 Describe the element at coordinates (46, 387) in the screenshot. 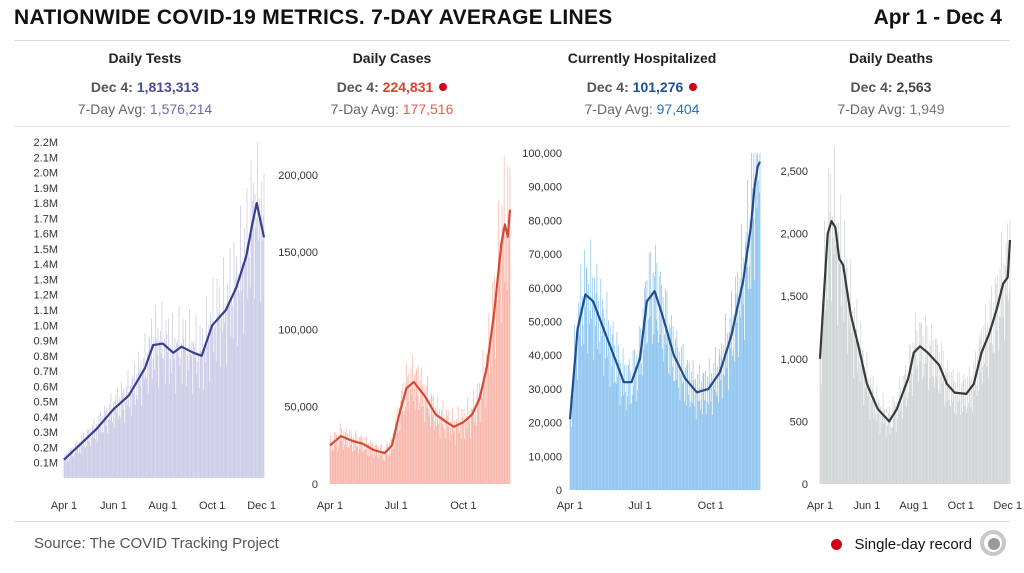

I see `y-tick-label: 0.6M` at that location.